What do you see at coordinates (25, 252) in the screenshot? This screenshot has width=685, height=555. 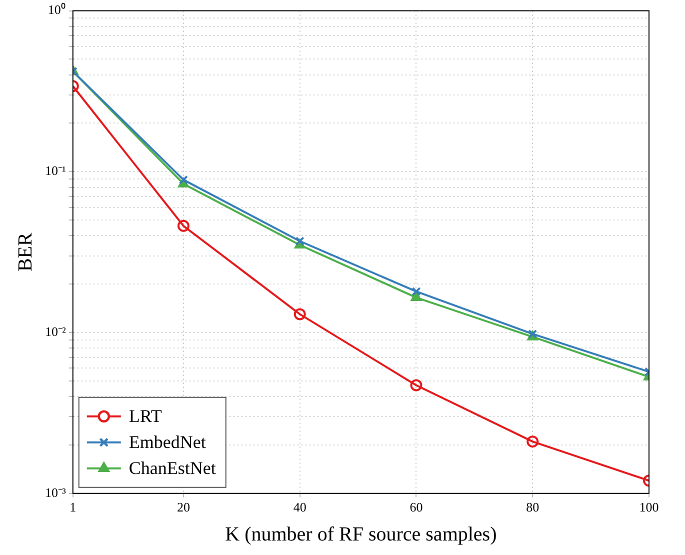 I see `y-axis-title: BER` at bounding box center [25, 252].